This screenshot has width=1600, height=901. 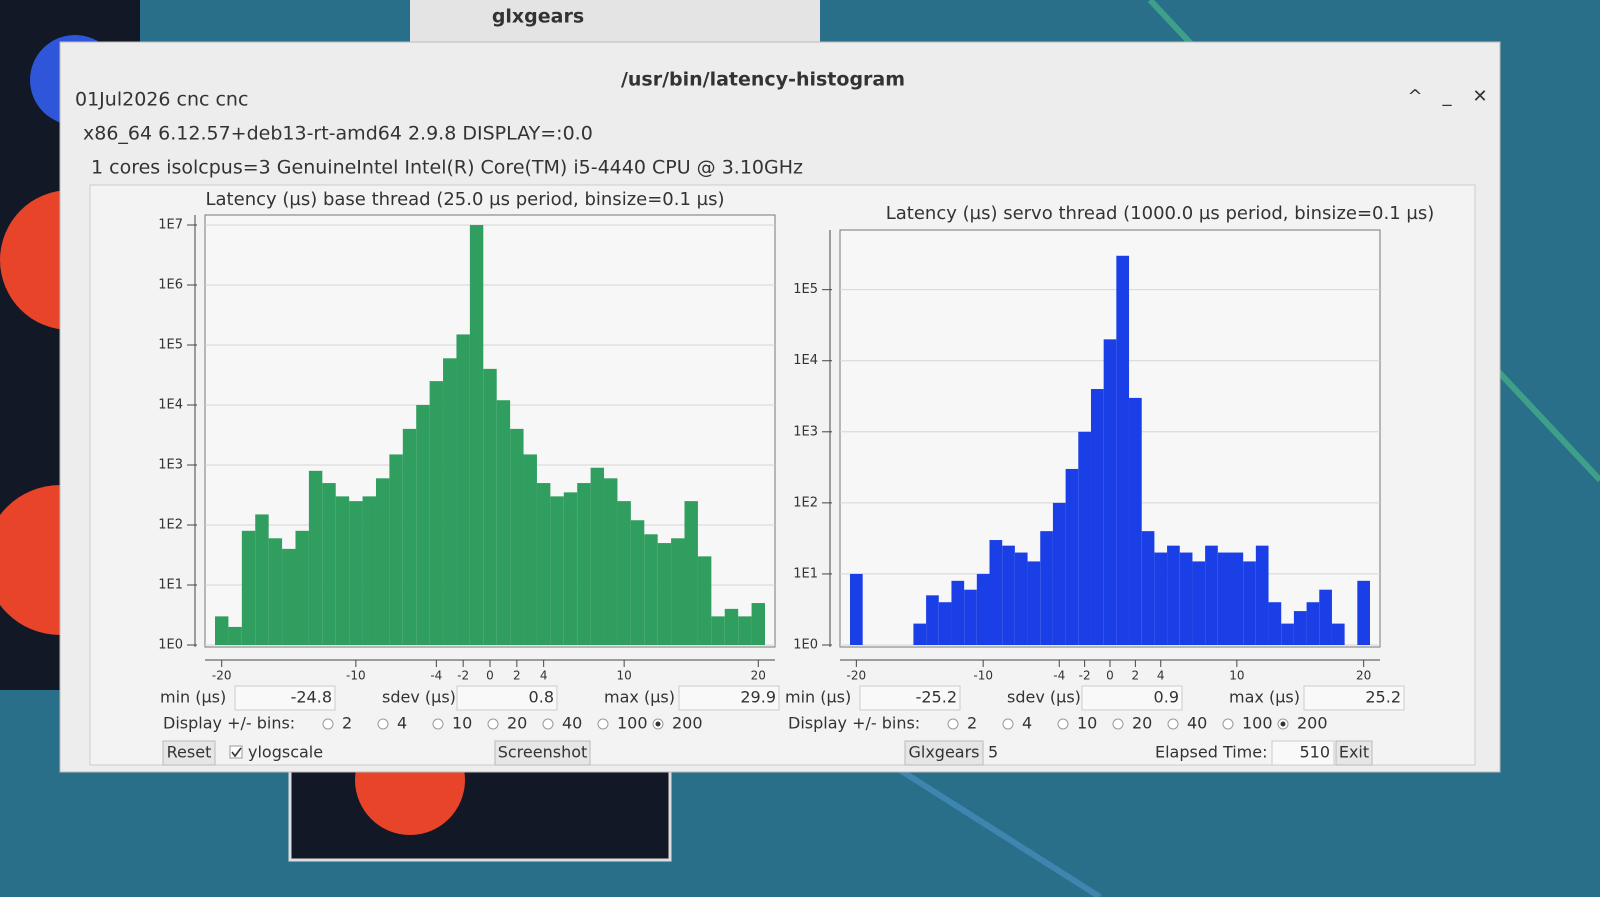 I want to click on stat-value: 0.8, so click(x=541, y=697).